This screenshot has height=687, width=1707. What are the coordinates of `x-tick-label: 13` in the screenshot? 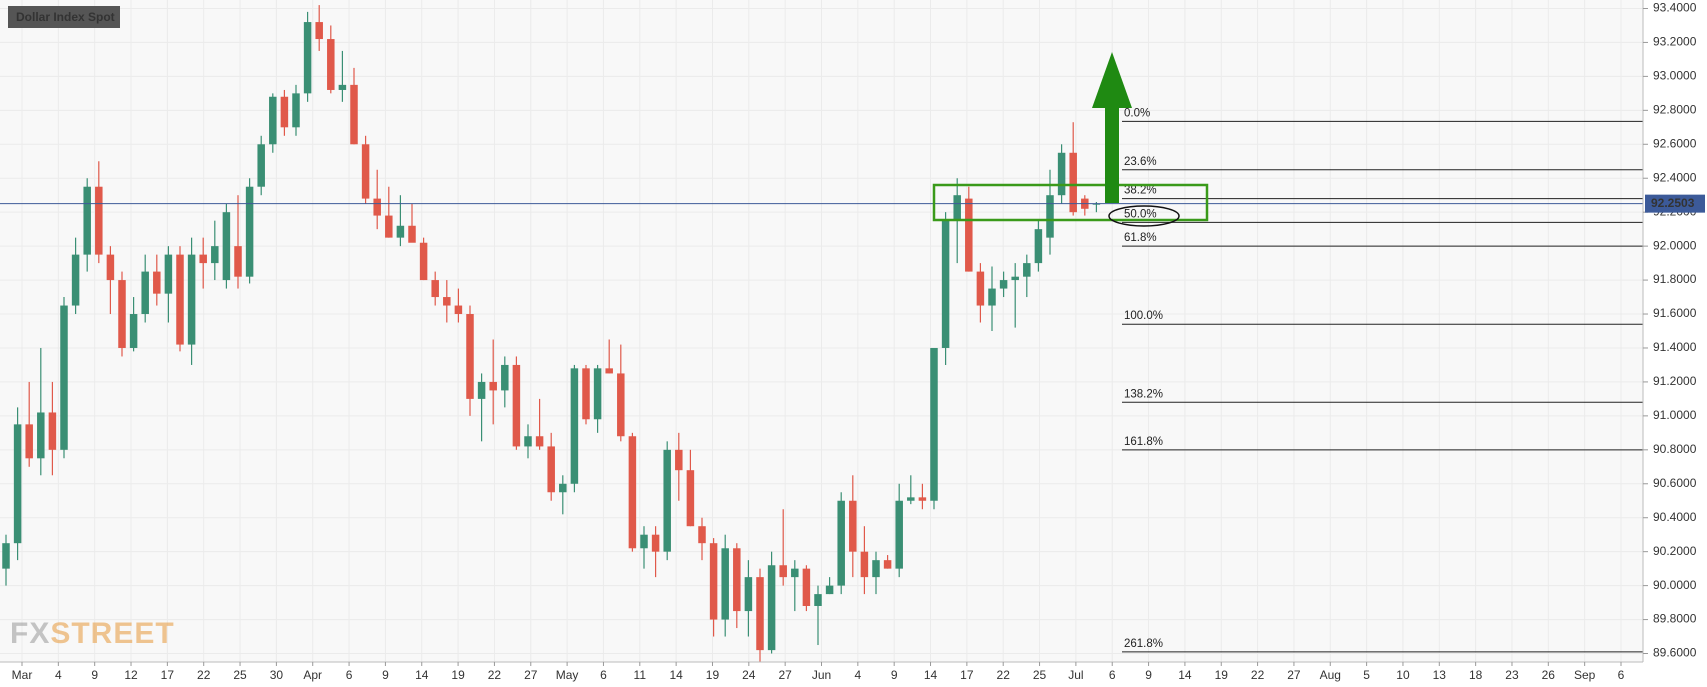 It's located at (1440, 675).